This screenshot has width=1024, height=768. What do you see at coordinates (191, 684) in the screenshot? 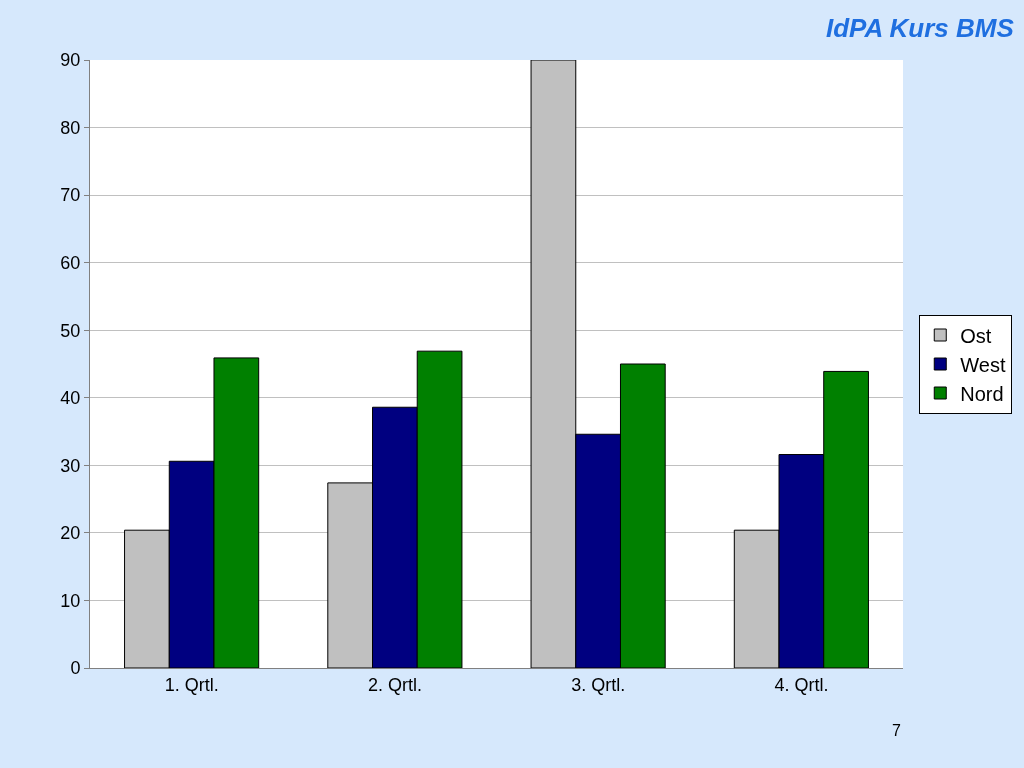
I see `x-tick-label: 1. Qrtl.` at bounding box center [191, 684].